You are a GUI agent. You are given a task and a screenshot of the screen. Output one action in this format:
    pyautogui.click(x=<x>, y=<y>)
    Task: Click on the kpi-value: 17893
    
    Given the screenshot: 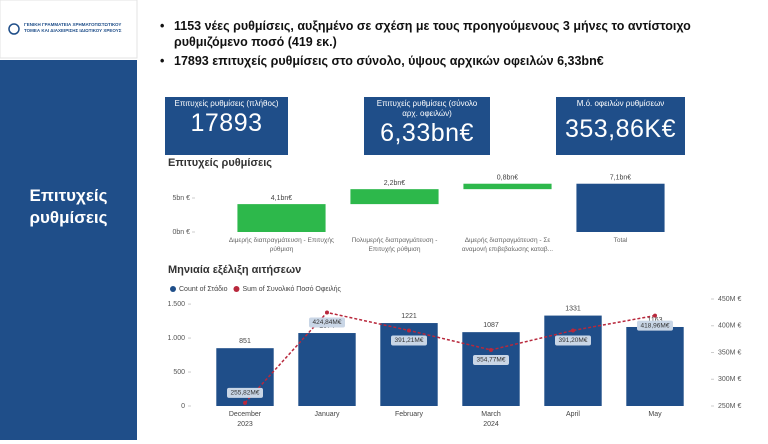 What is the action you would take?
    pyautogui.click(x=226, y=123)
    